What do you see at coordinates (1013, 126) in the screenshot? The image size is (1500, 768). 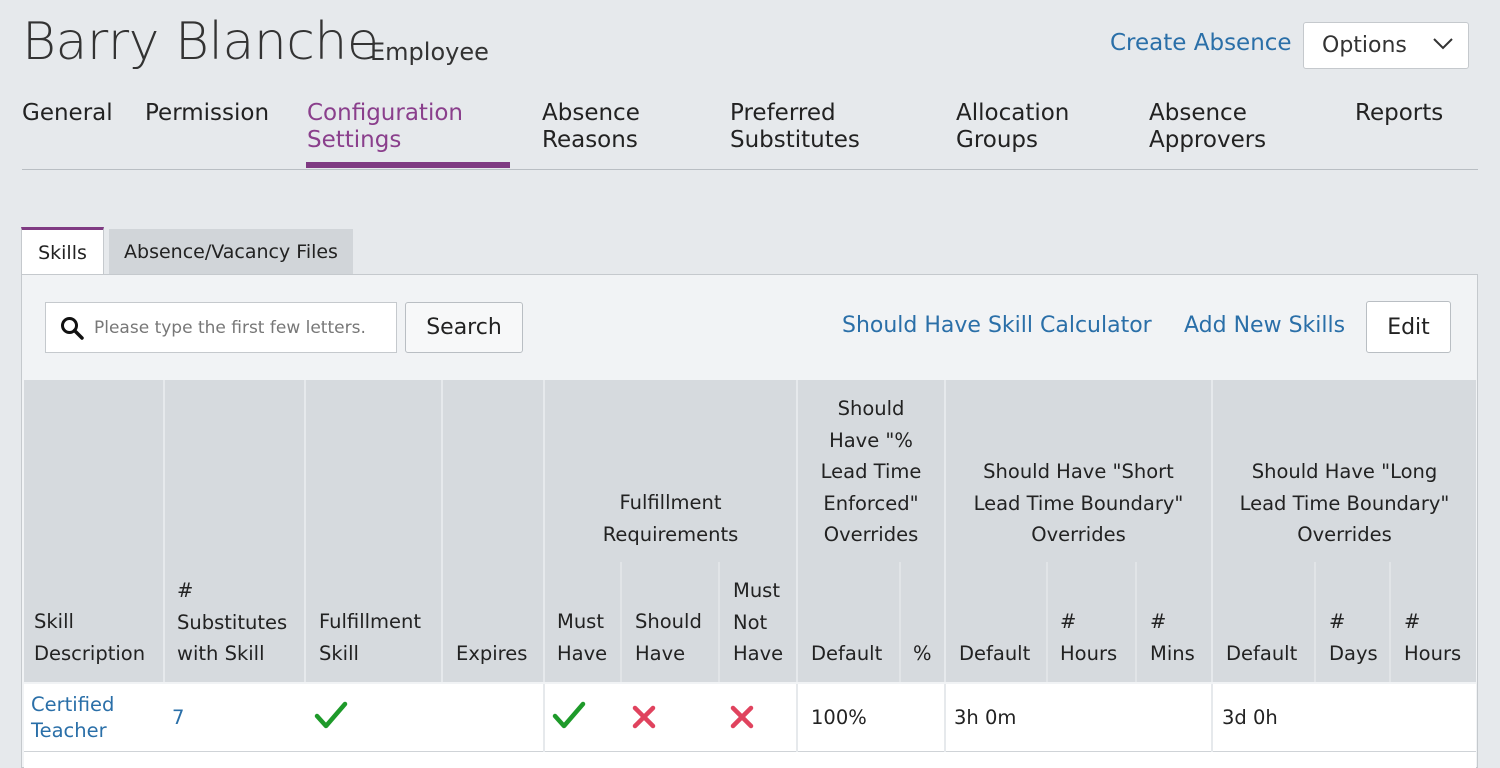 I see `tab-allocation-groups: Allocation Groups` at bounding box center [1013, 126].